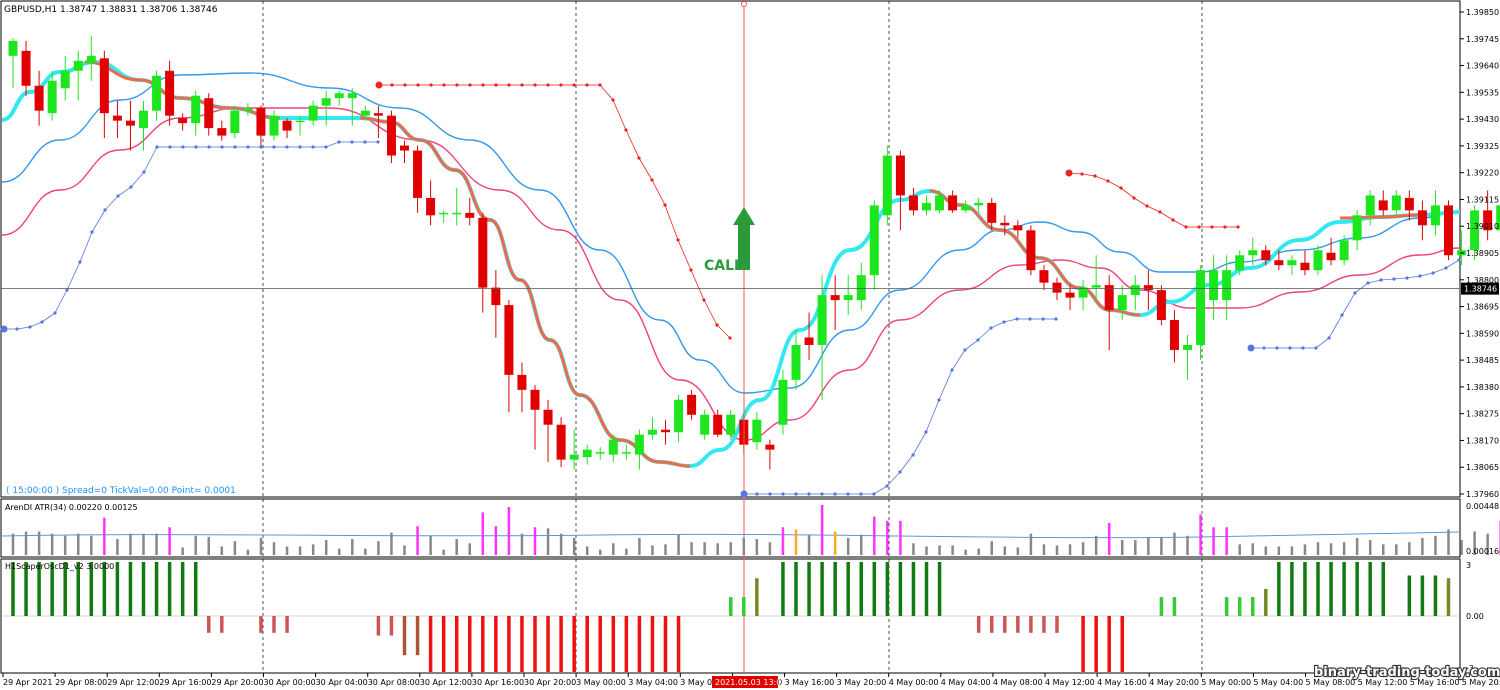 The image size is (1500, 690). What do you see at coordinates (1174, 682) in the screenshot?
I see `time-tick-label: 4 May 20:00` at bounding box center [1174, 682].